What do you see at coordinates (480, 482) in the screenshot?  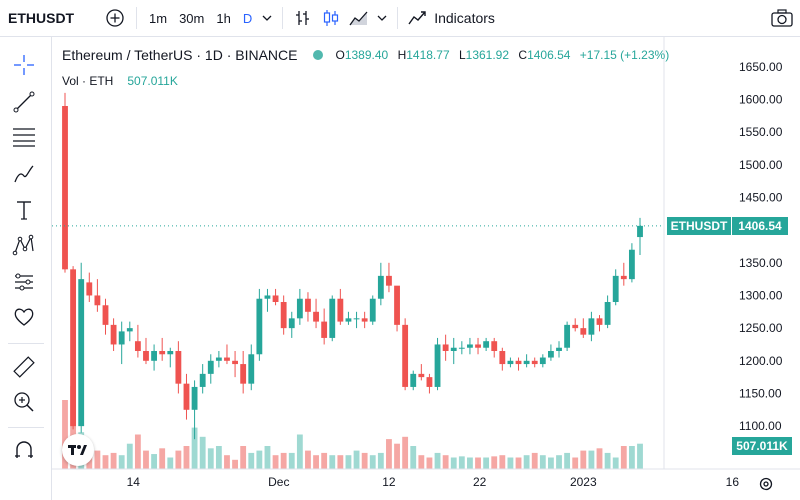 I see `time-tick-label: 22` at bounding box center [480, 482].